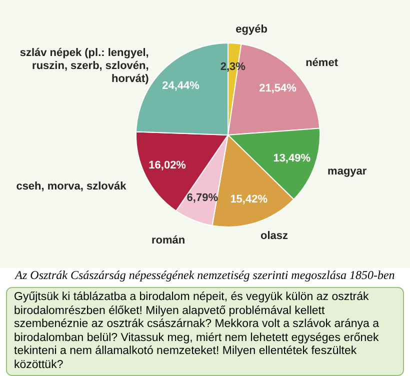 The image size is (410, 376). I want to click on data-label: 16,02%, so click(167, 166).